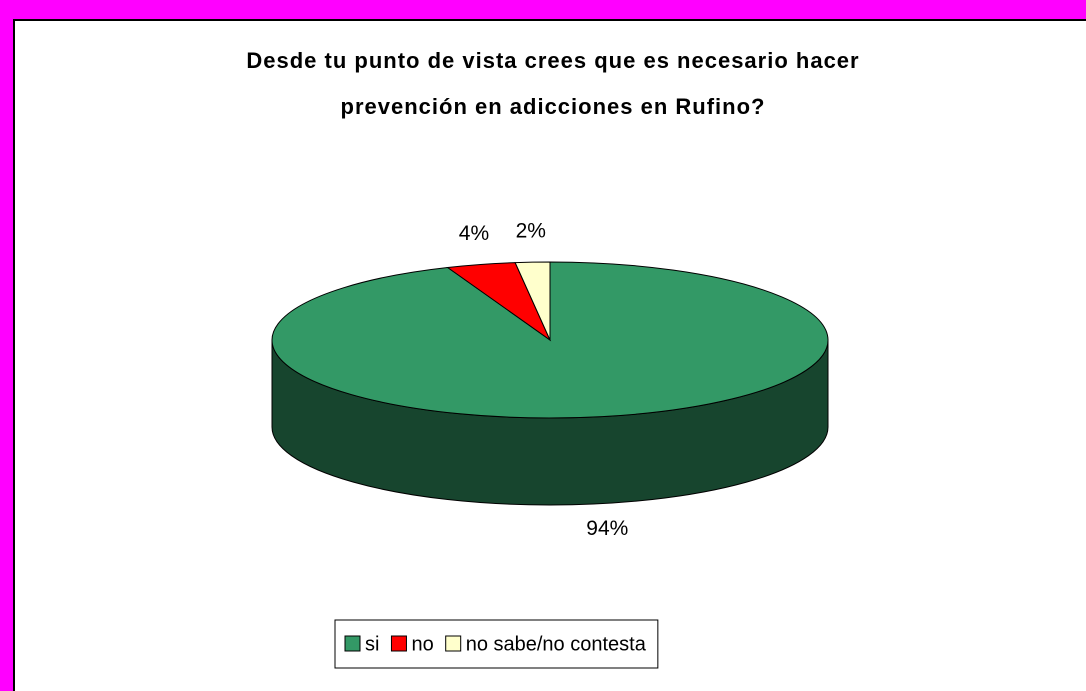 The height and width of the screenshot is (691, 1086). I want to click on legend-label: si, so click(372, 644).